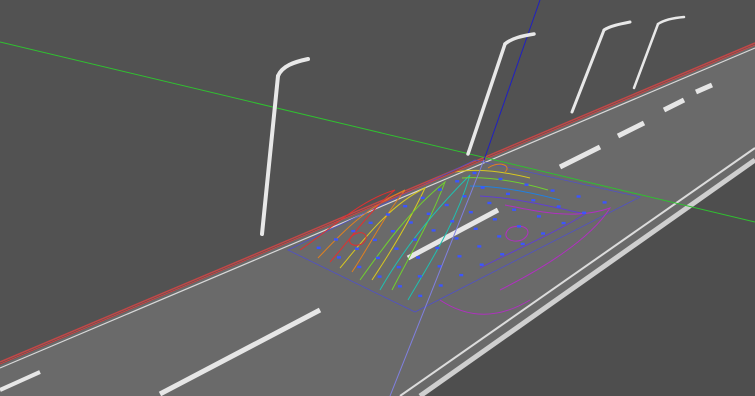  I want to click on axis-z-line-lower, so click(437, 277).